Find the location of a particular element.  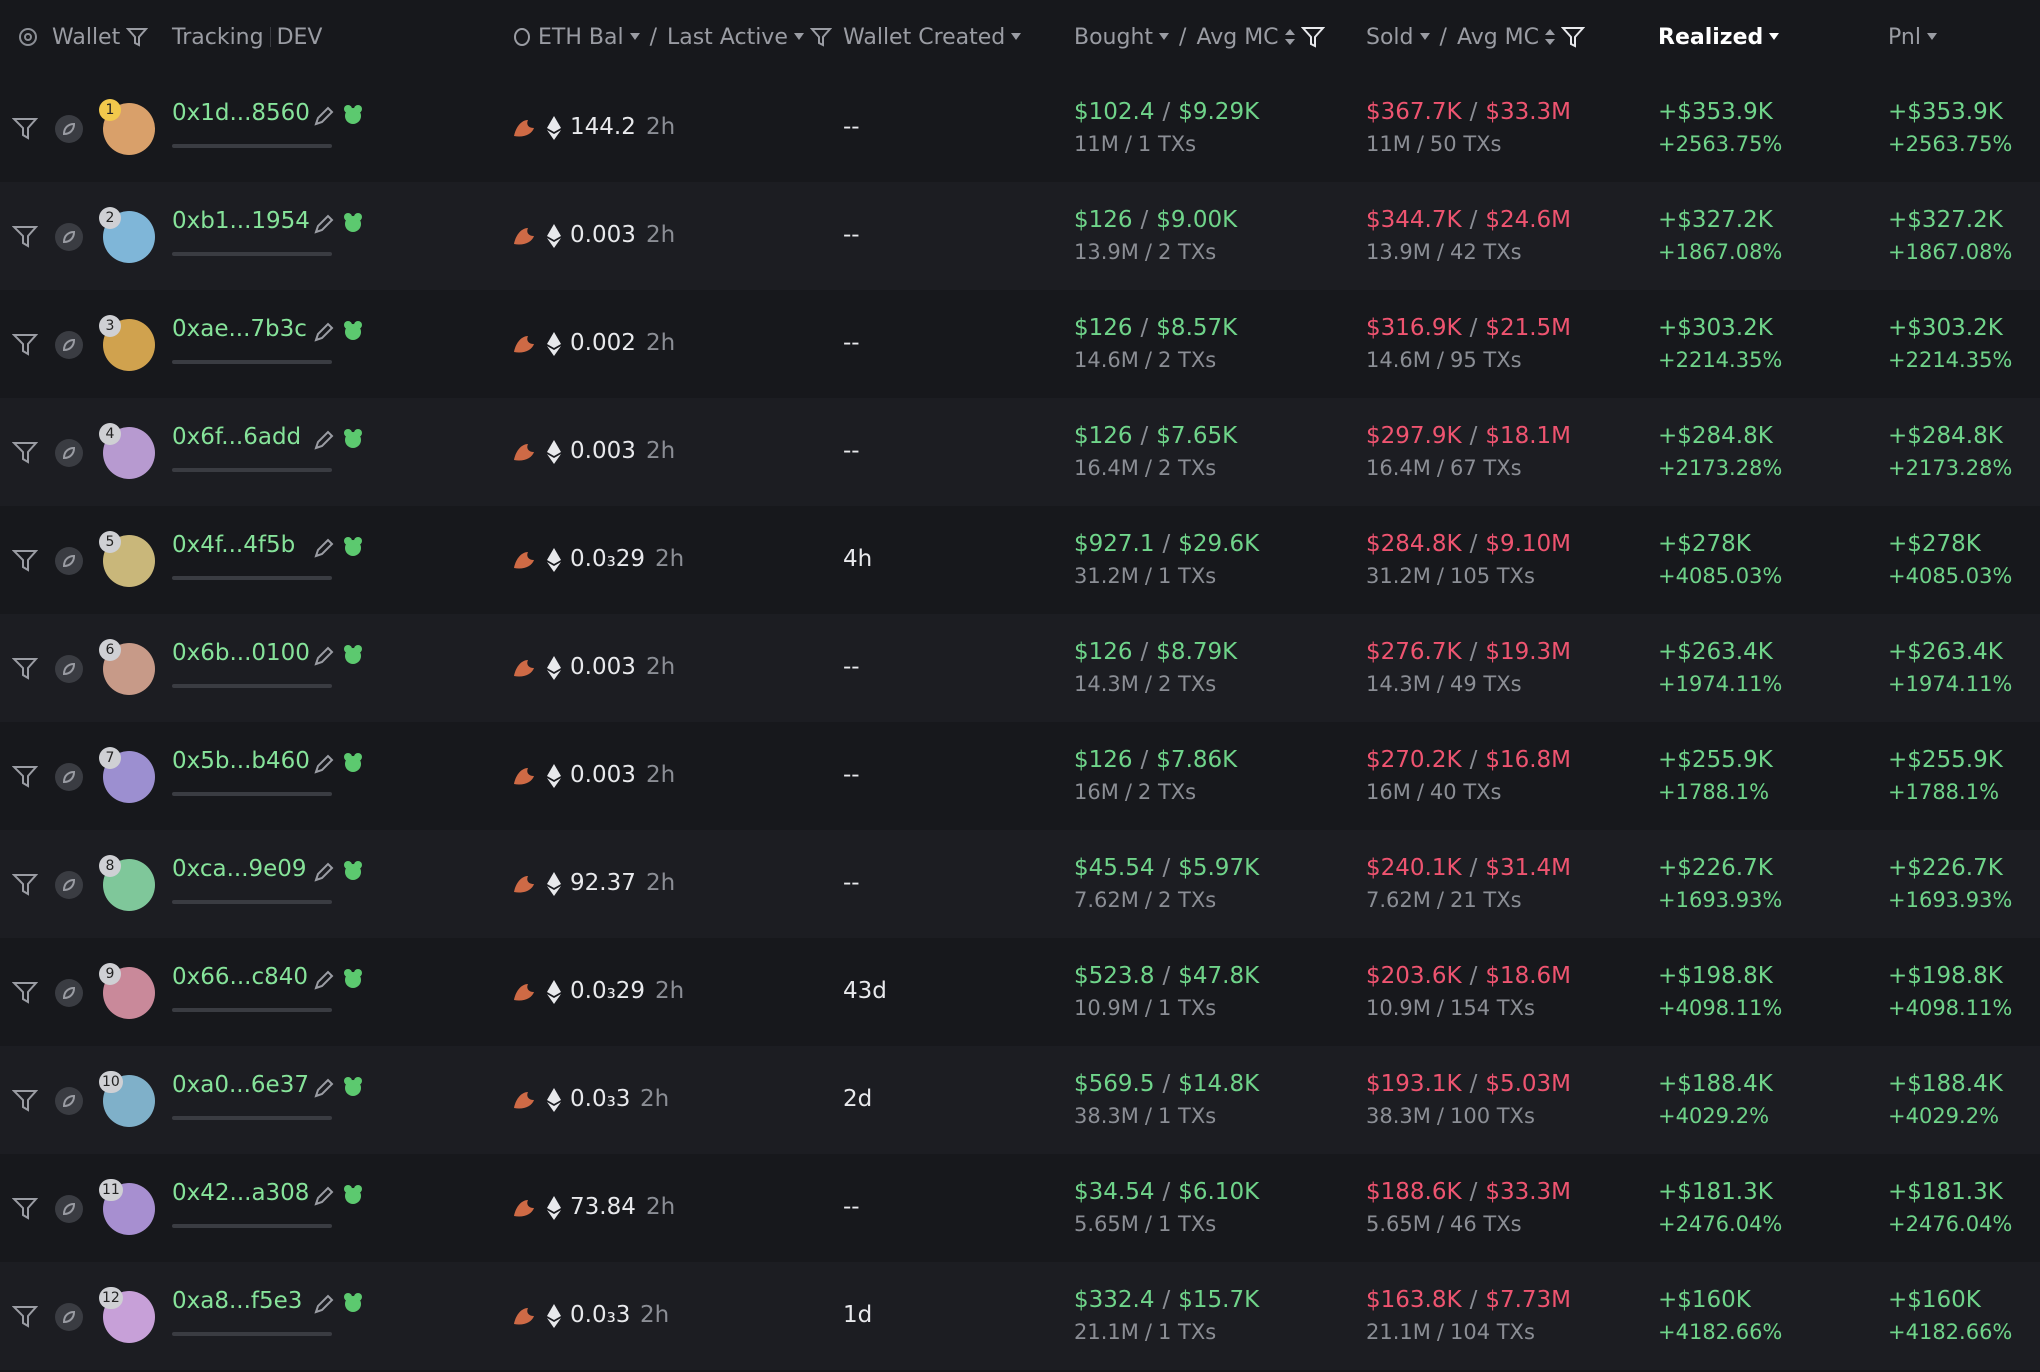

sold-detail: 31.2M/105 TXs is located at coordinates (1450, 576).